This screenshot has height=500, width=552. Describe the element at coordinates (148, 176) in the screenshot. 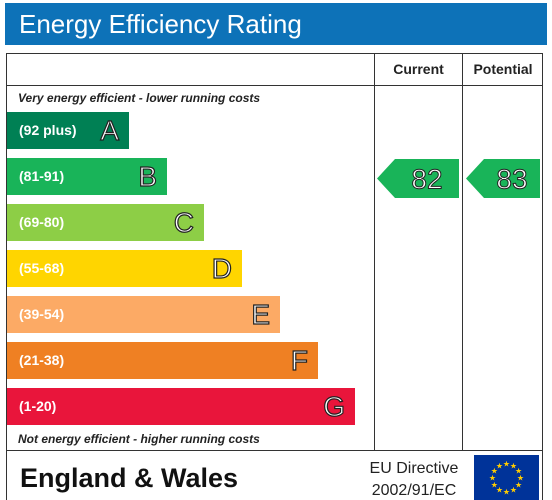

I see `band-letter-label: B` at that location.